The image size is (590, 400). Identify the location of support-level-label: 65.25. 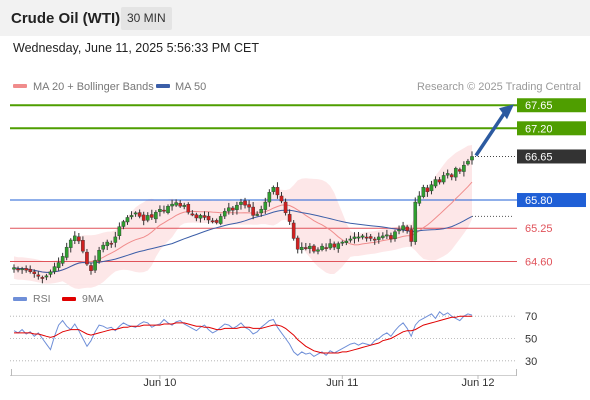
(539, 229).